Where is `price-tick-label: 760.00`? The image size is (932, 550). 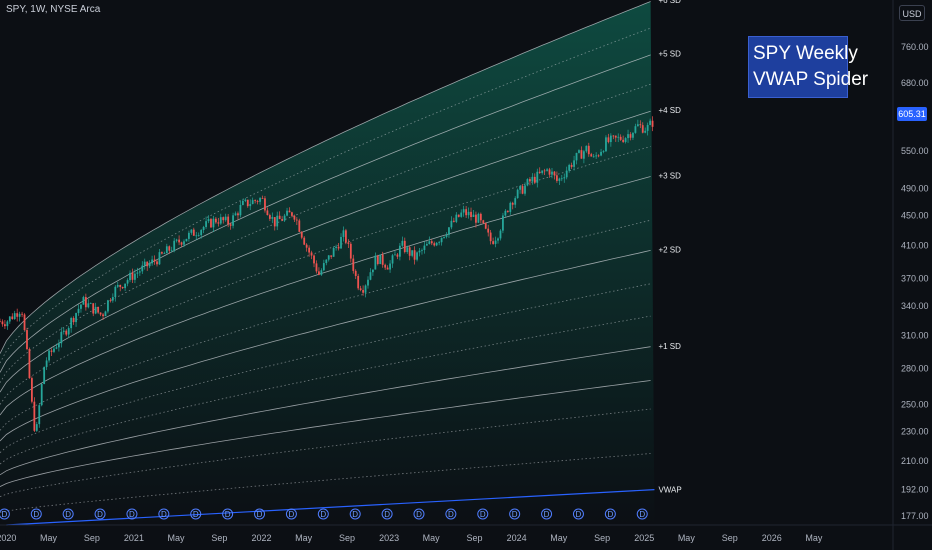
price-tick-label: 760.00 is located at coordinates (915, 47).